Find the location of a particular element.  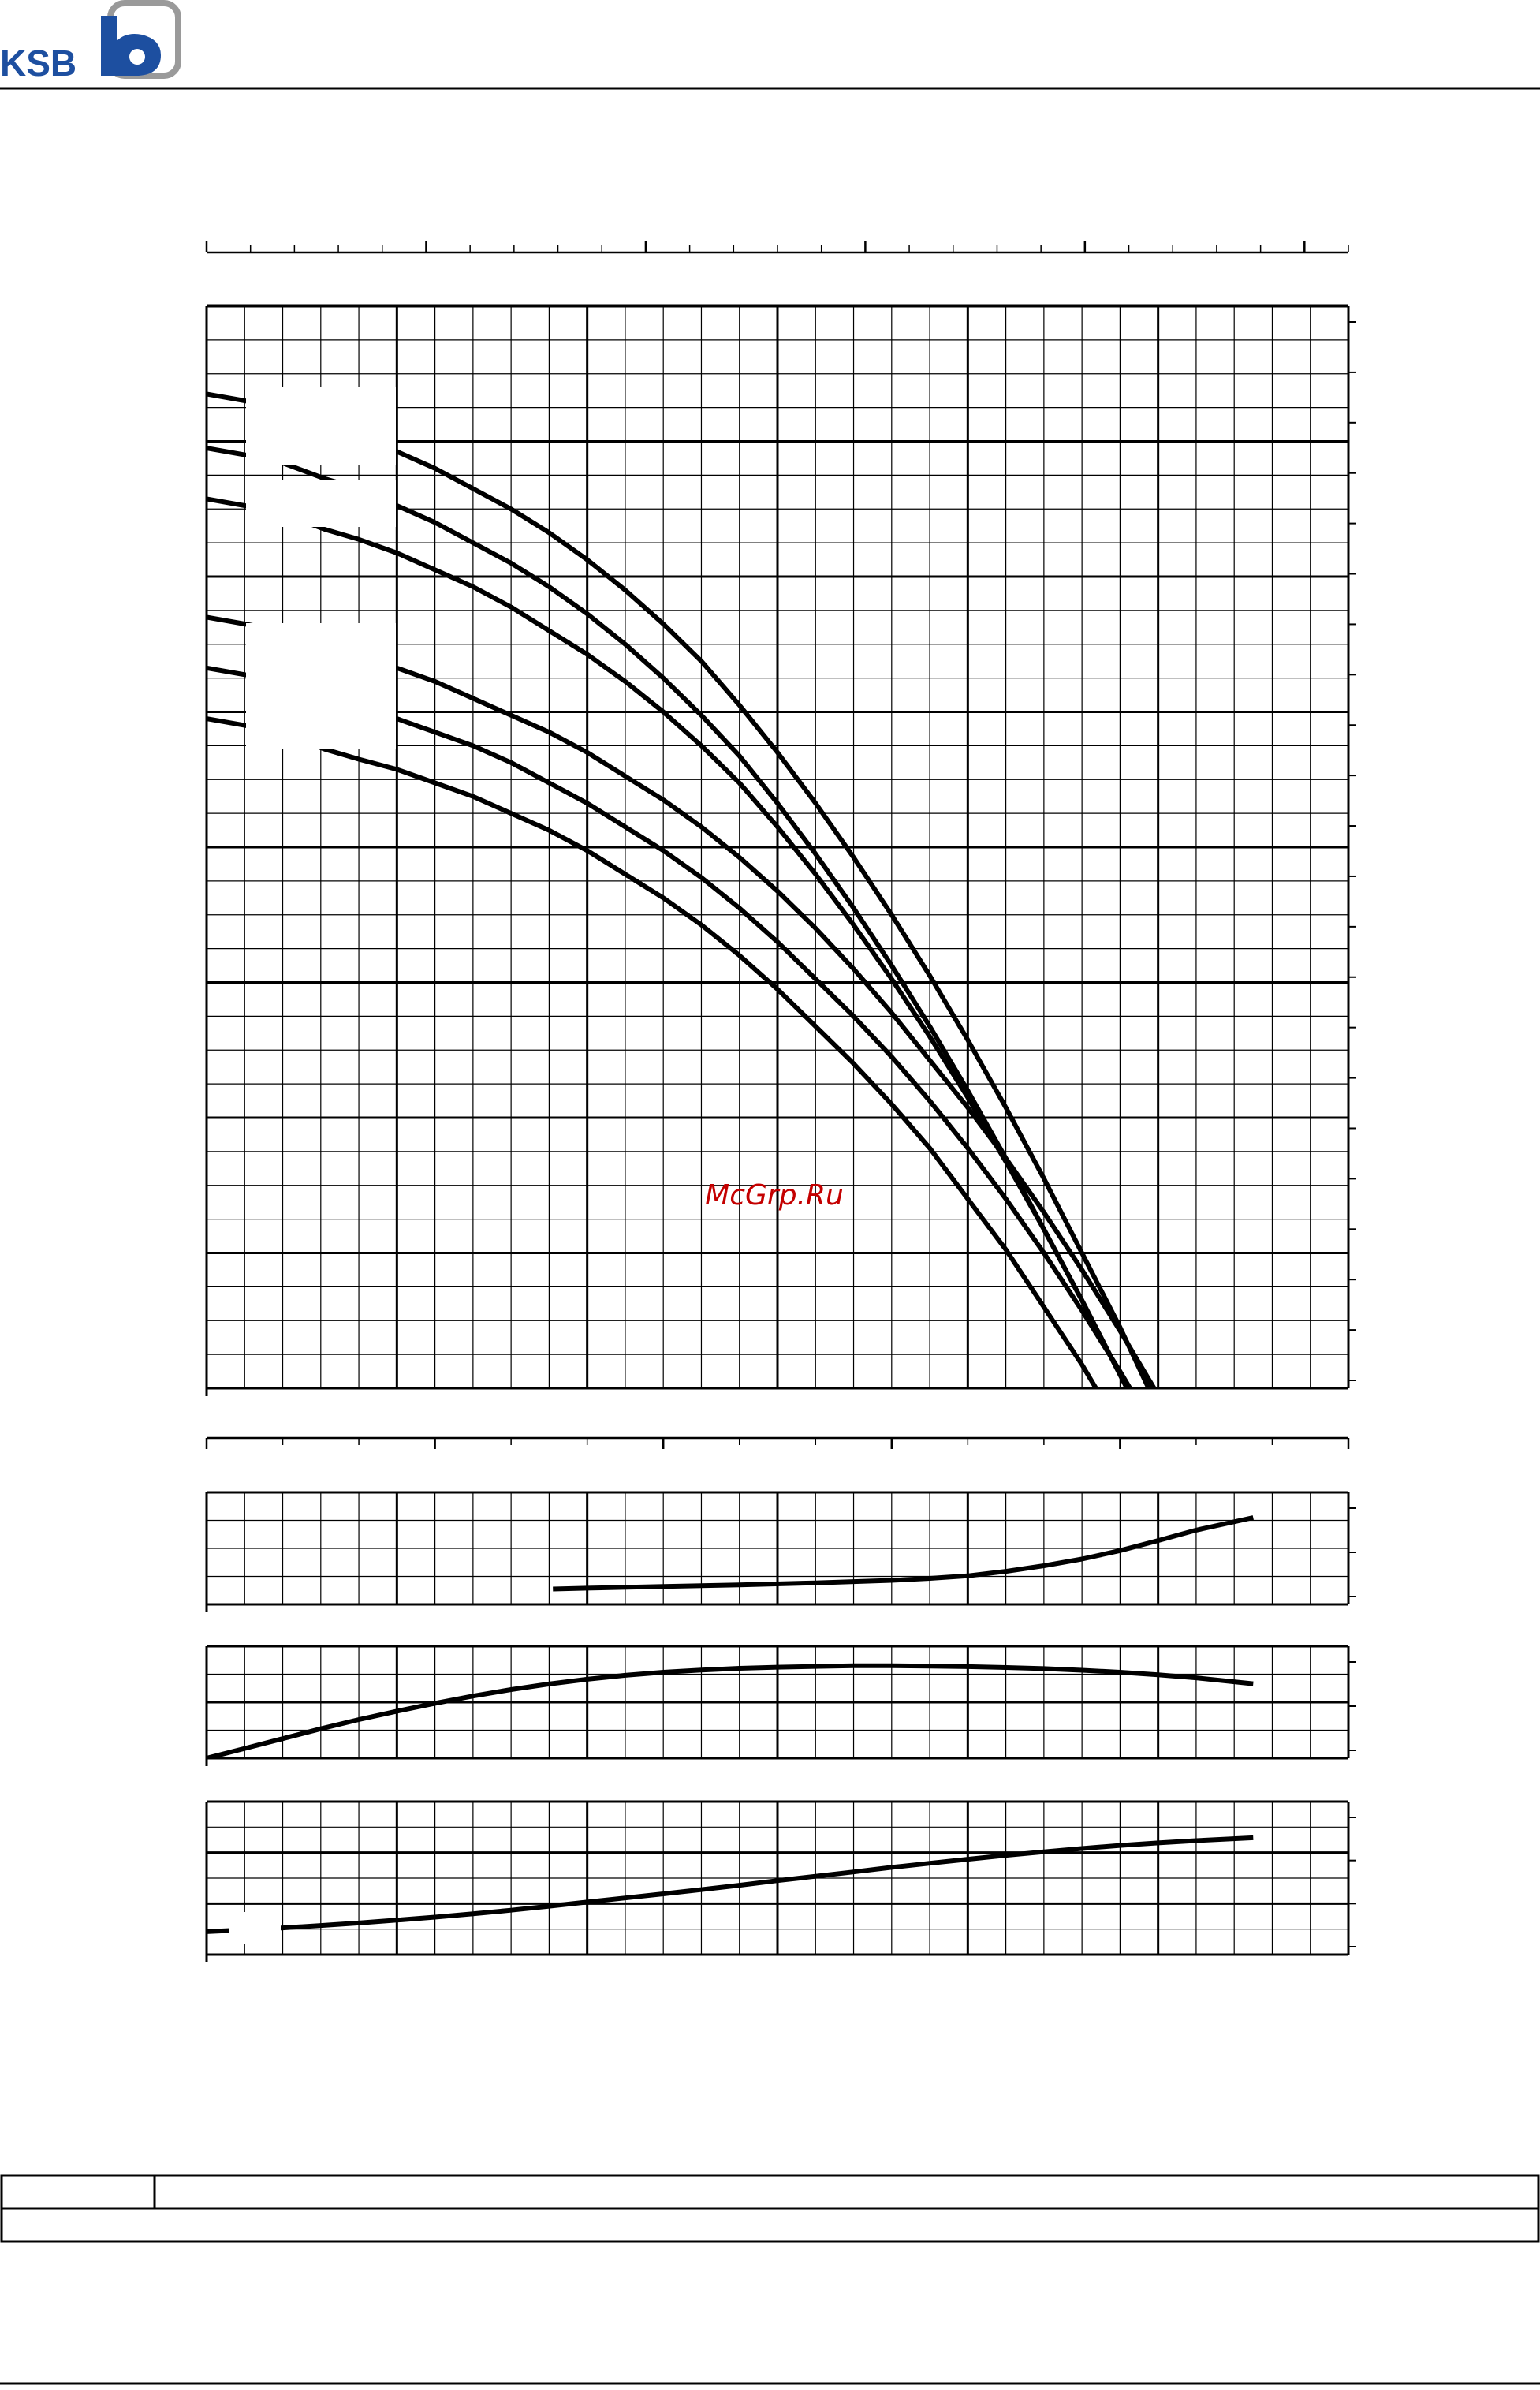

efficiency-chart is located at coordinates (780, 1705).